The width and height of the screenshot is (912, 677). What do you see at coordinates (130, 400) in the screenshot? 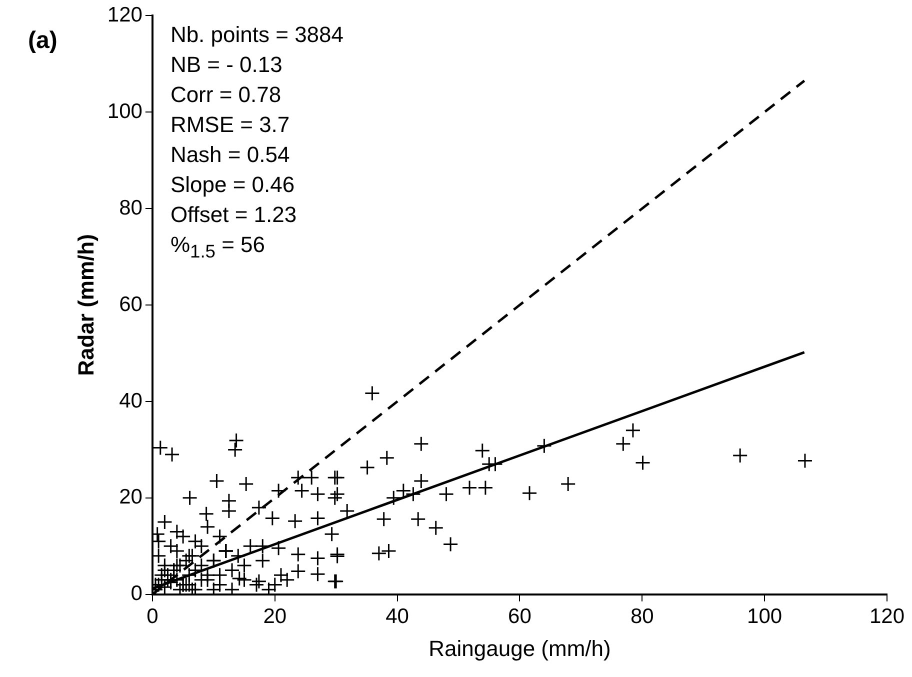
I see `y-tick-label: 40` at bounding box center [130, 400].